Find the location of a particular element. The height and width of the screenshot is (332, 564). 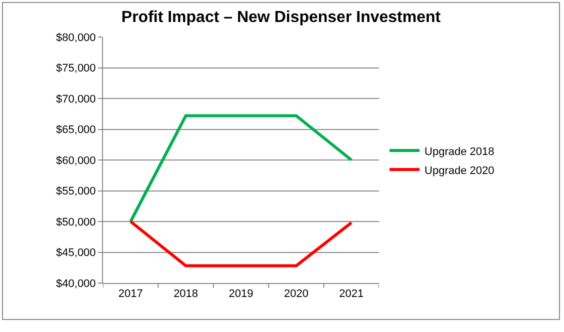

y-tick-label: $70,000 is located at coordinates (76, 99).